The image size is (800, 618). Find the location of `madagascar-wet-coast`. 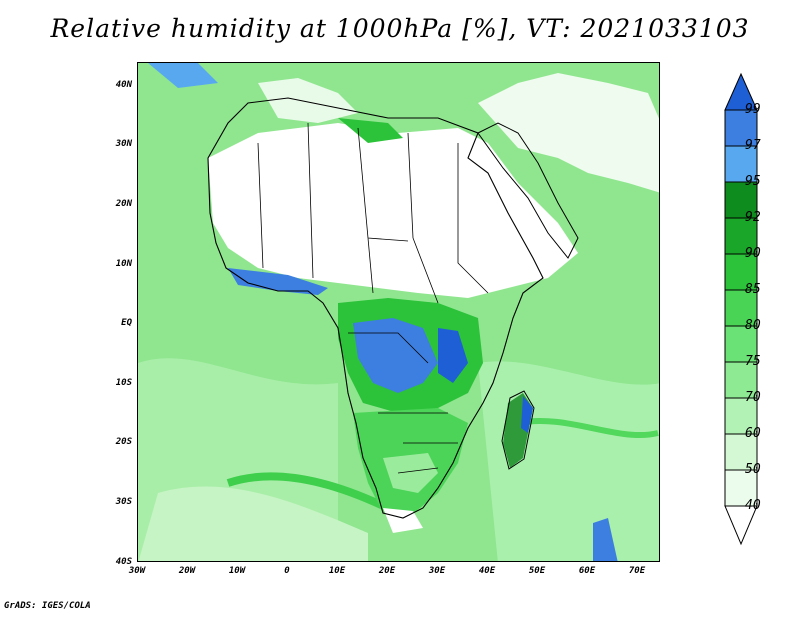

madagascar-wet-coast is located at coordinates (527, 414).